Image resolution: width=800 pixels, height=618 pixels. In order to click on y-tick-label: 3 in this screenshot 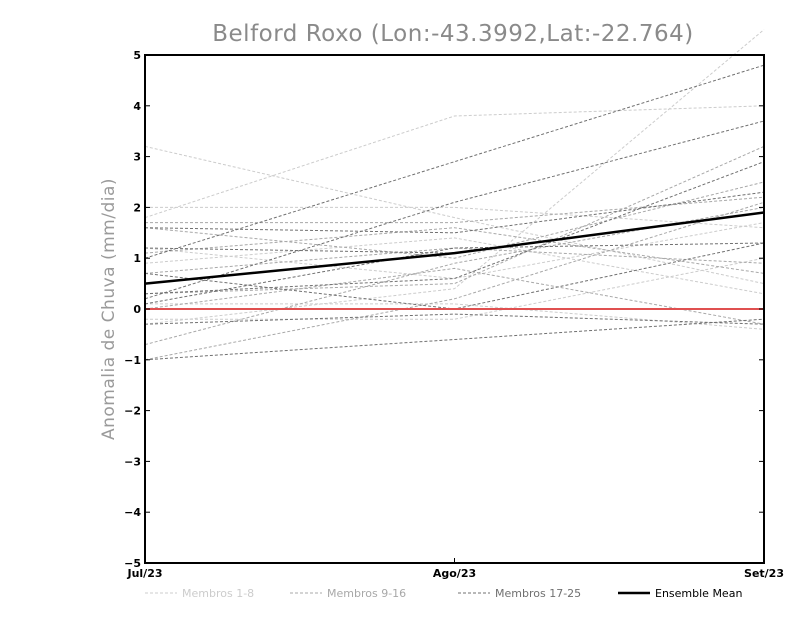, I will do `click(137, 157)`.